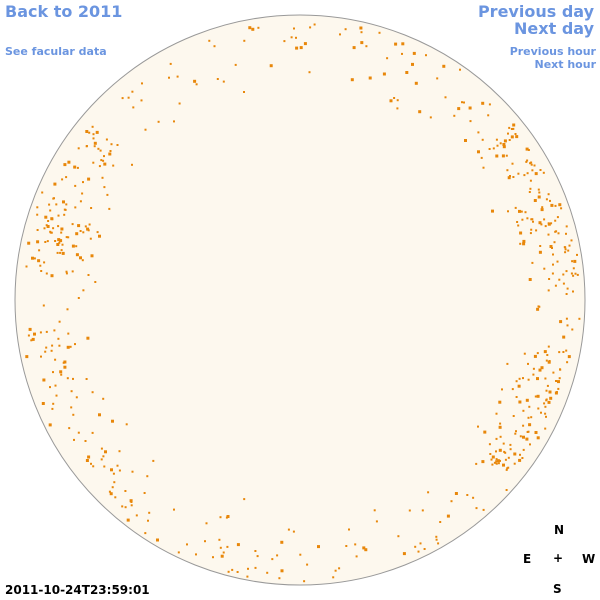  What do you see at coordinates (552, 51) in the screenshot?
I see `previous-hour-link: Previous hour` at bounding box center [552, 51].